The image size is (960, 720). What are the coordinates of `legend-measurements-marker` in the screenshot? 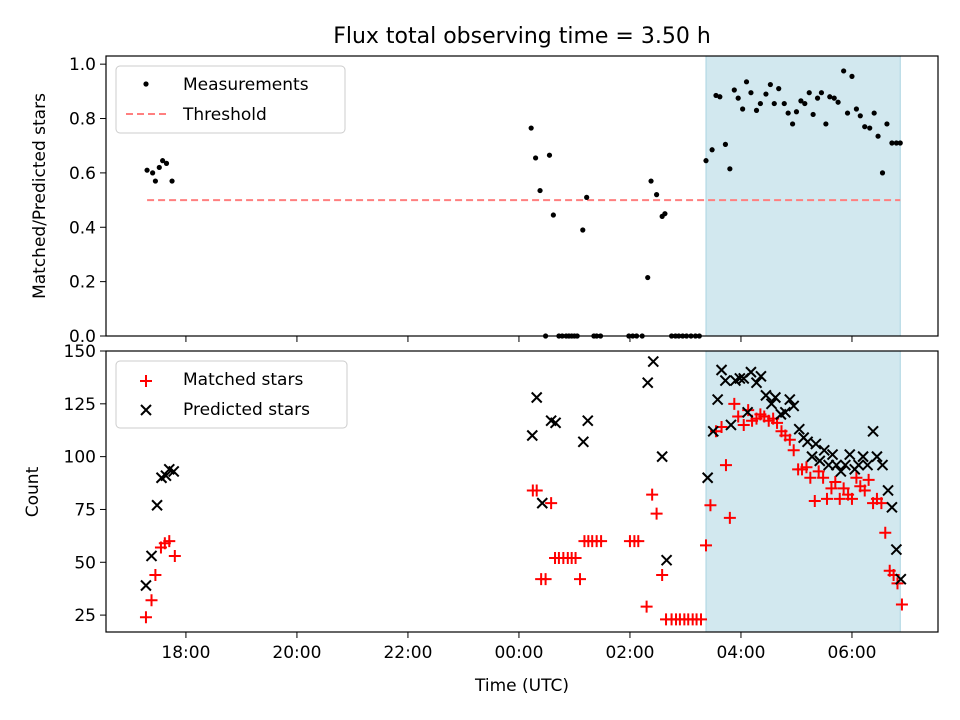 It's located at (146, 84).